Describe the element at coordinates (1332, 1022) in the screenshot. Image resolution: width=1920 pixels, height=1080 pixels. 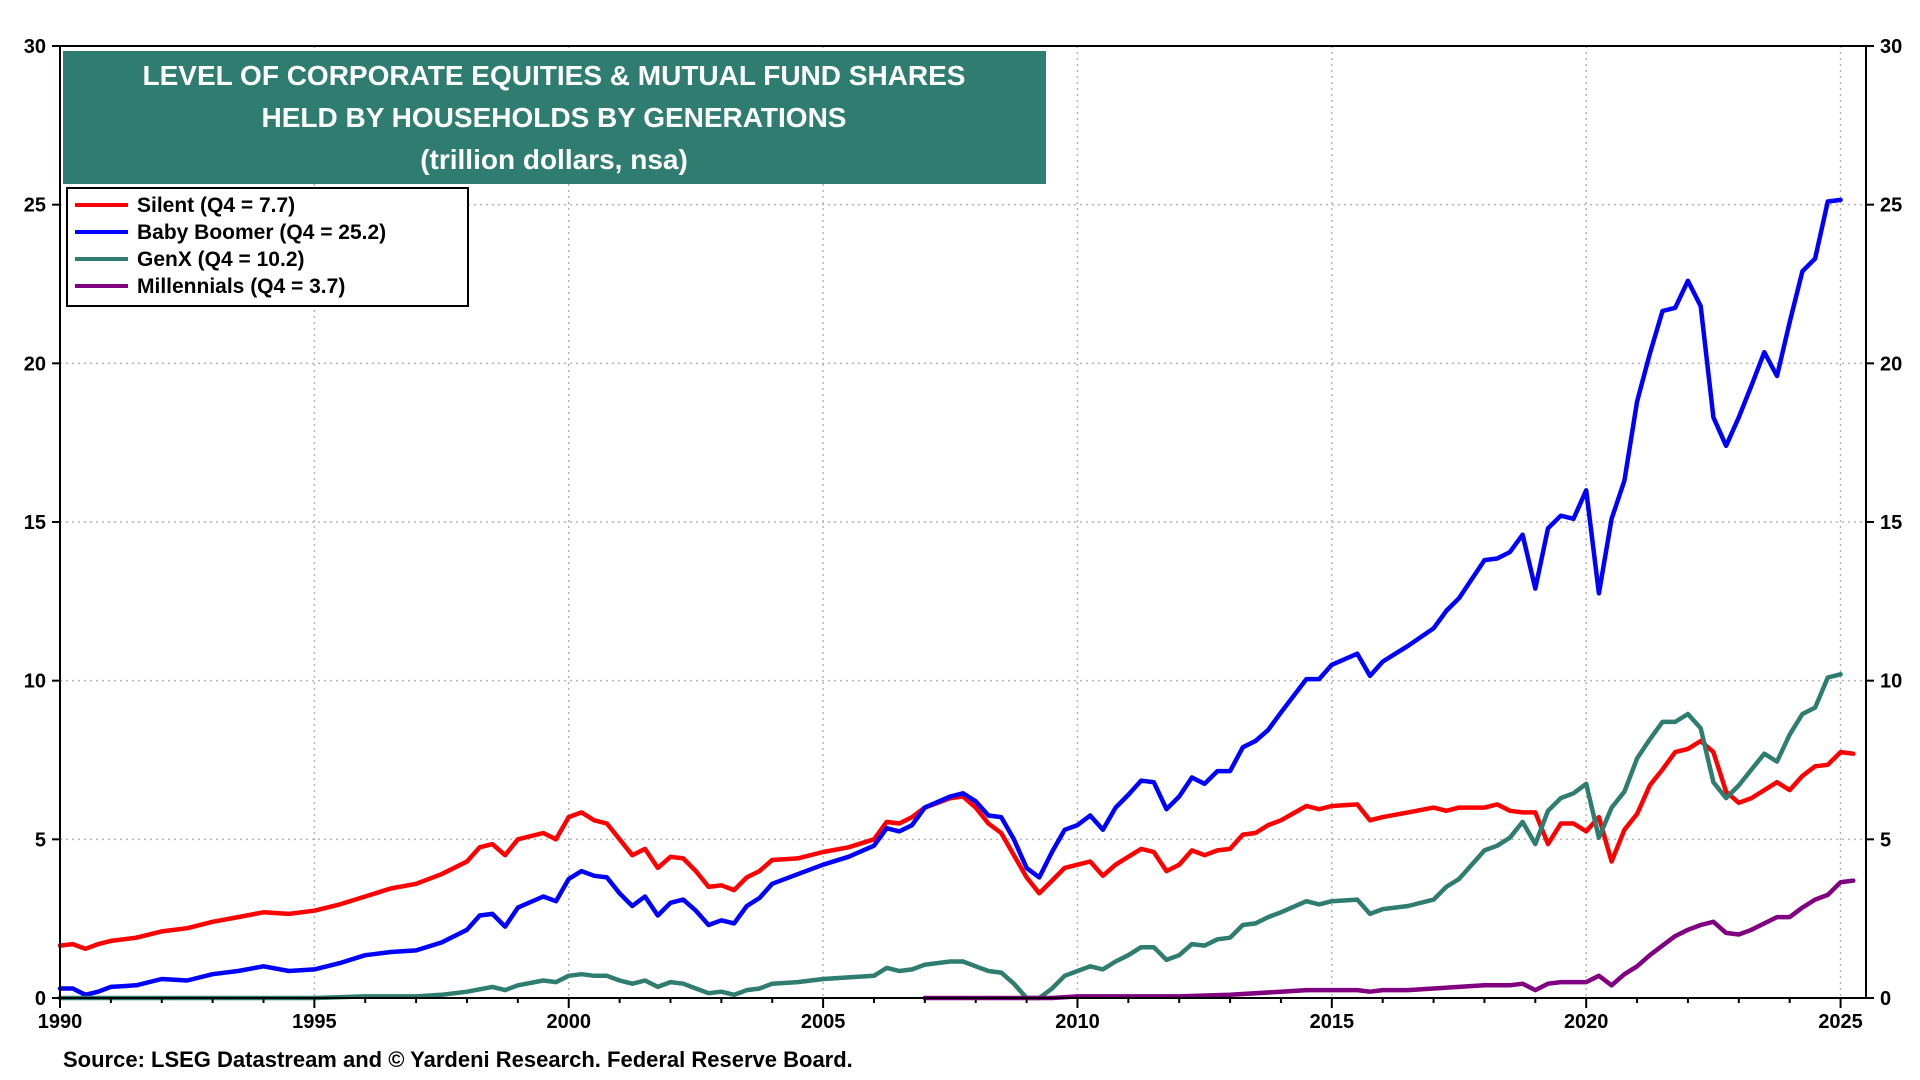
I see `x-tick-label: 2015` at that location.